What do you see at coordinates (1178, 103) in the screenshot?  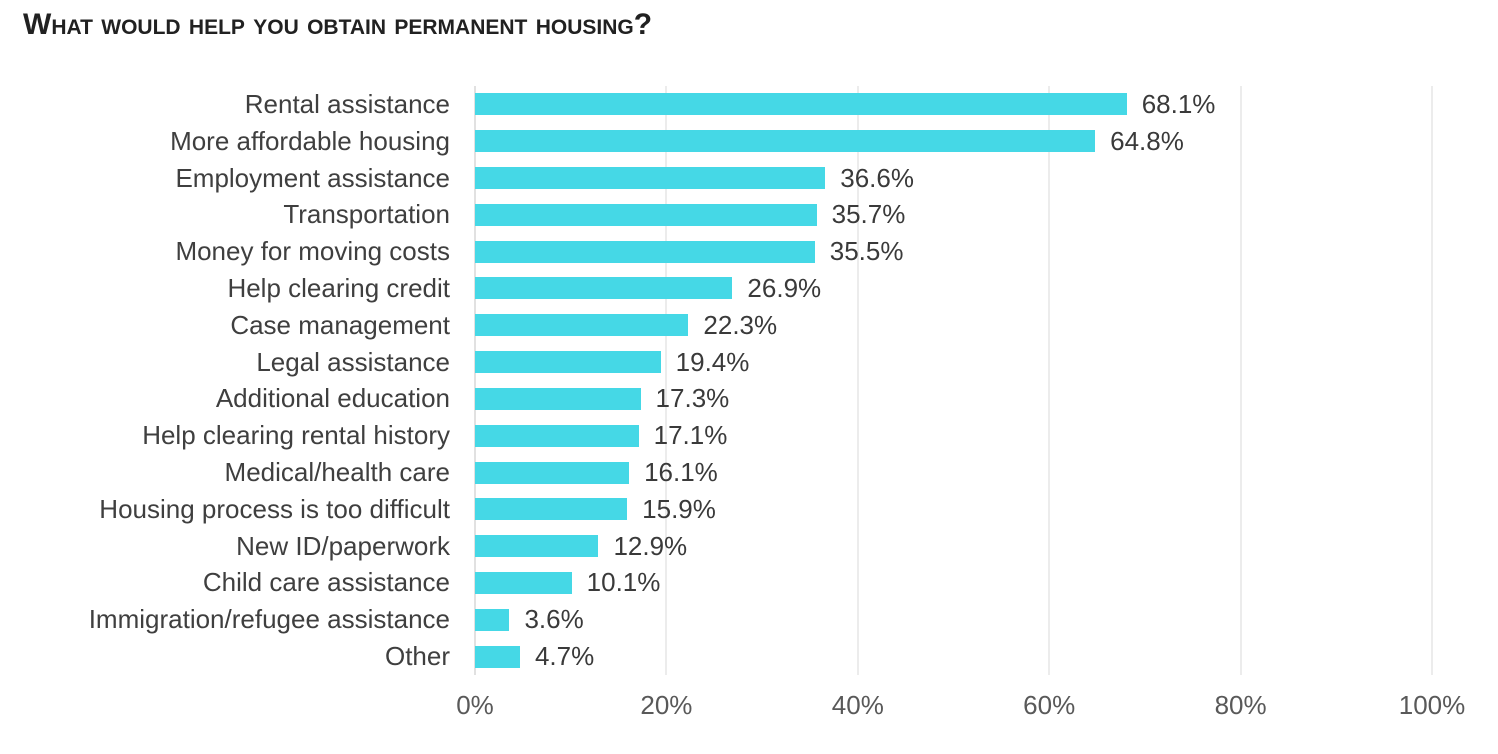 I see `value-label: 68.1%` at bounding box center [1178, 103].